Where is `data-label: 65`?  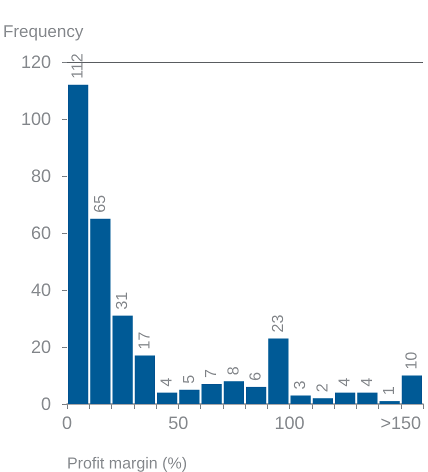 data-label: 65 is located at coordinates (100, 203).